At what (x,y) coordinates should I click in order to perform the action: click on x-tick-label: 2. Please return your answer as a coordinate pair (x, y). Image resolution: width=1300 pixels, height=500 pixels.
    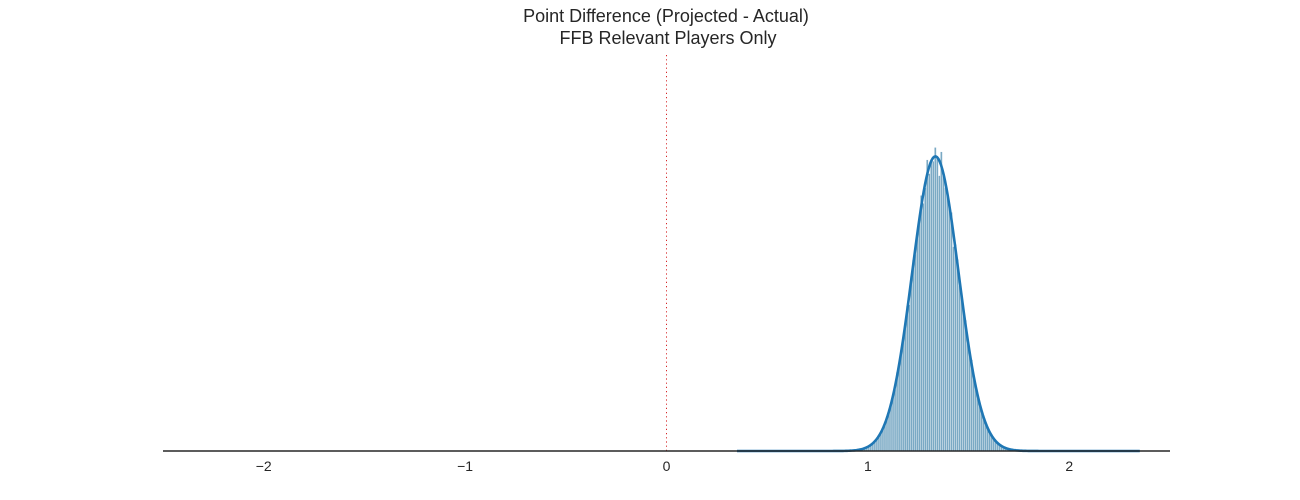
    Looking at the image, I should click on (1069, 466).